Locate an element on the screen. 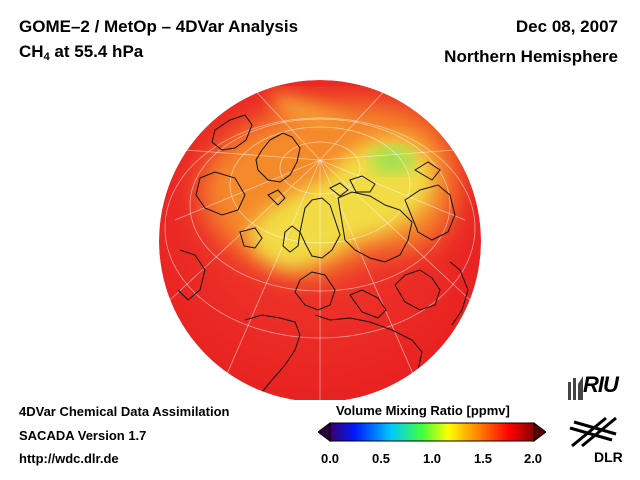 The height and width of the screenshot is (480, 640). colorbar-tick: 0.5 is located at coordinates (381, 458).